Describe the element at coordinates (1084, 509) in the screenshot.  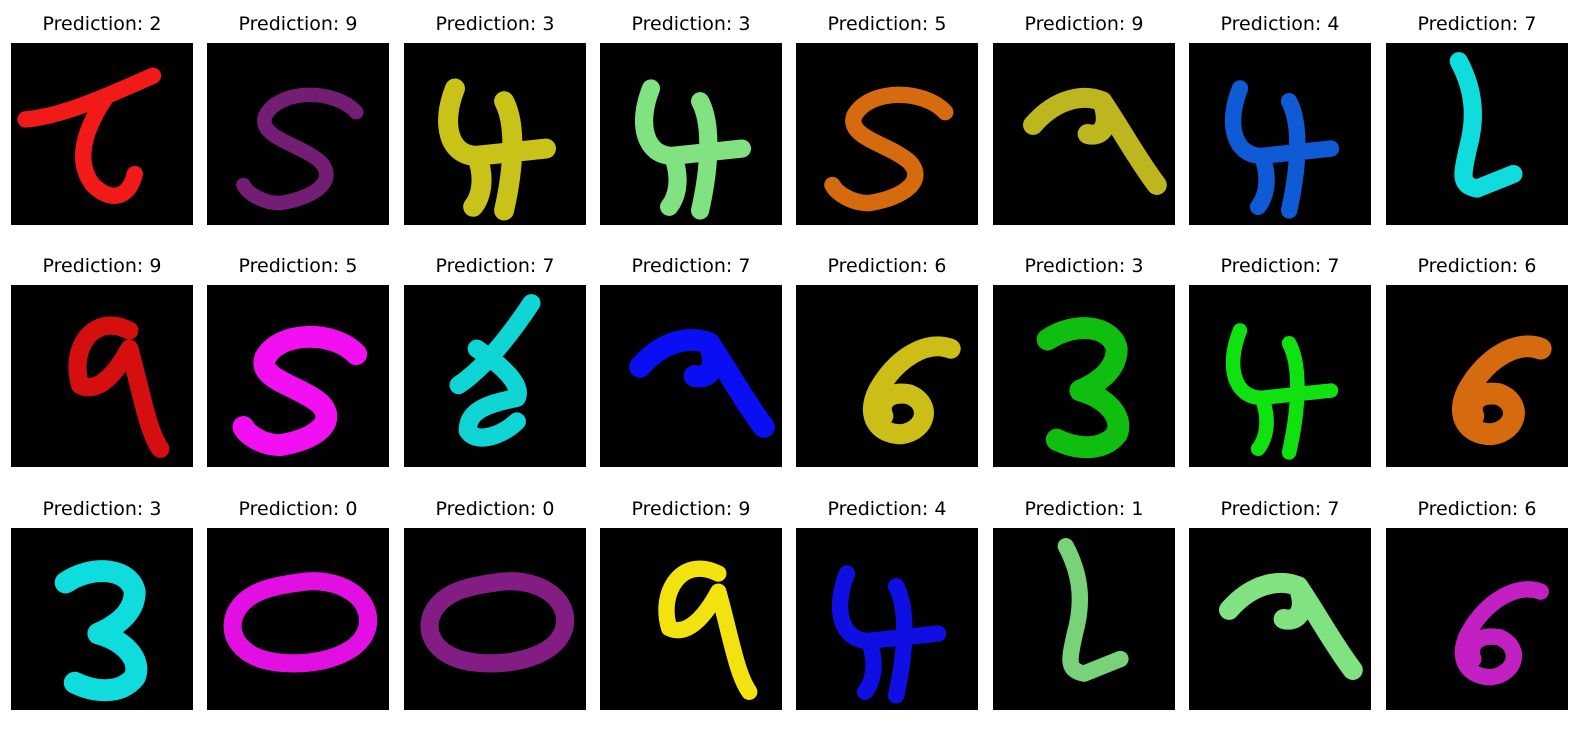
I see `prediction-label: Prediction: 1` at that location.